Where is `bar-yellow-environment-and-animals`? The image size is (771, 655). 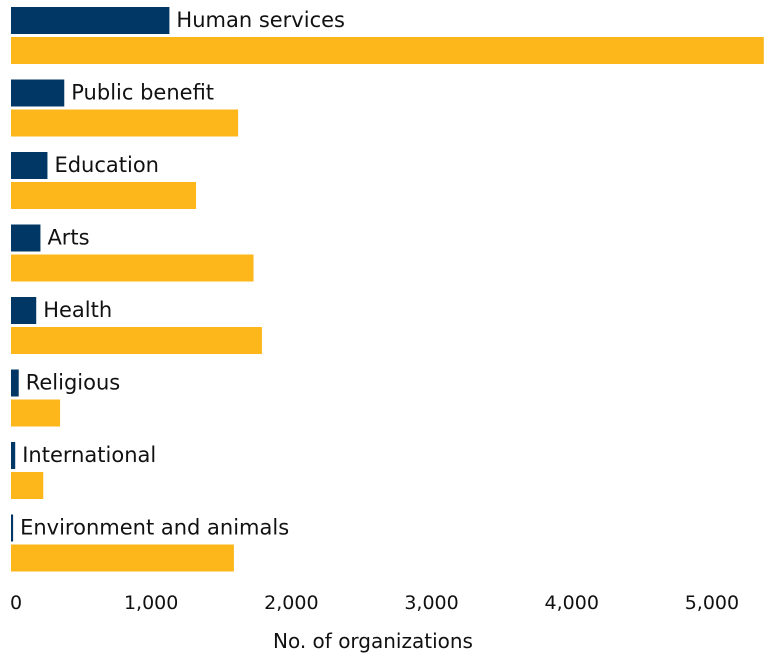 bar-yellow-environment-and-animals is located at coordinates (122, 558).